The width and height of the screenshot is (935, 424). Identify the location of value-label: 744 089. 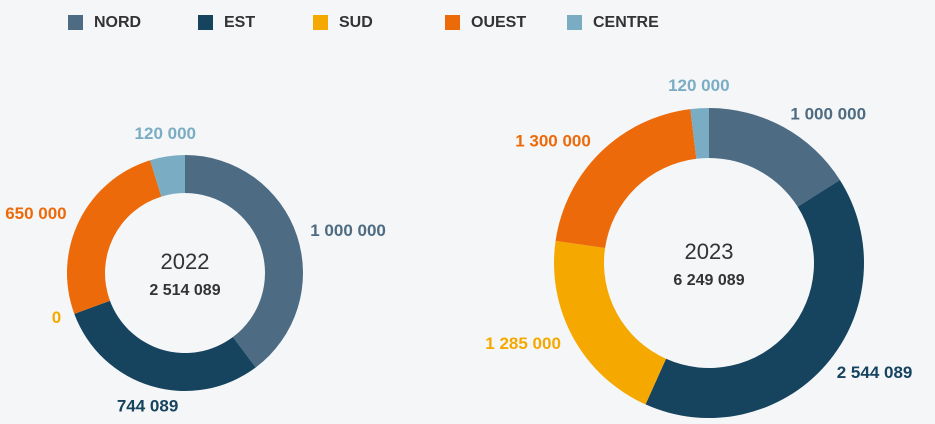
(147, 406).